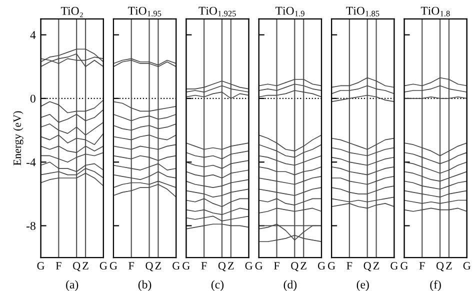  I want to click on chart-title: TiO$_{1.925}$, so click(217, 11).